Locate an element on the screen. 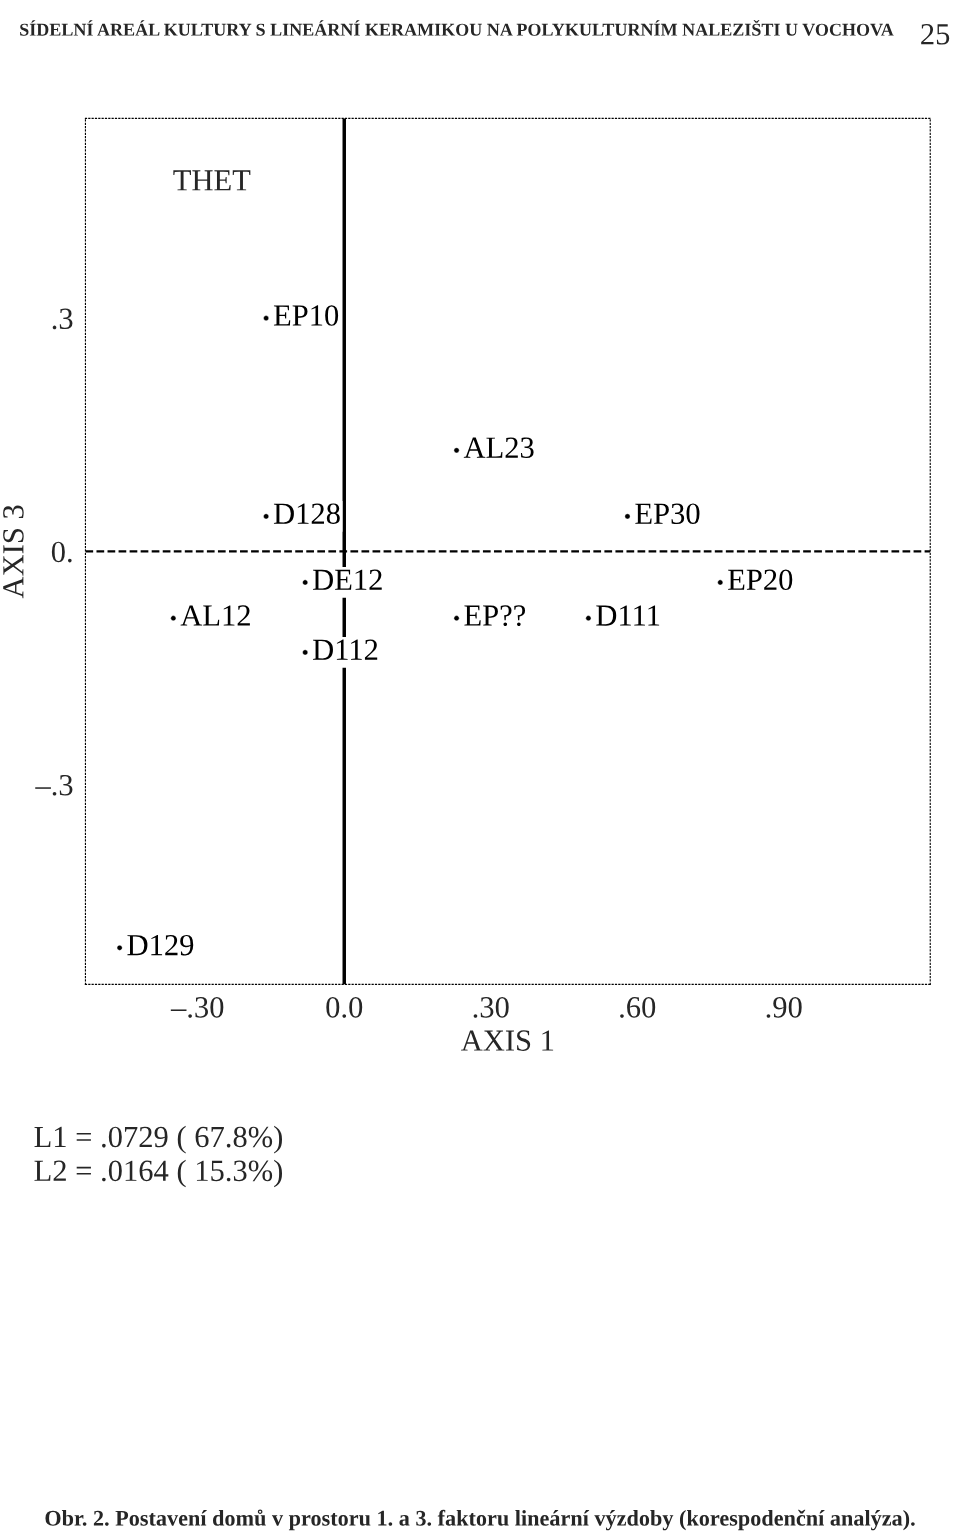 The image size is (960, 1538). x-tick-label: 0.0 is located at coordinates (344, 1007).